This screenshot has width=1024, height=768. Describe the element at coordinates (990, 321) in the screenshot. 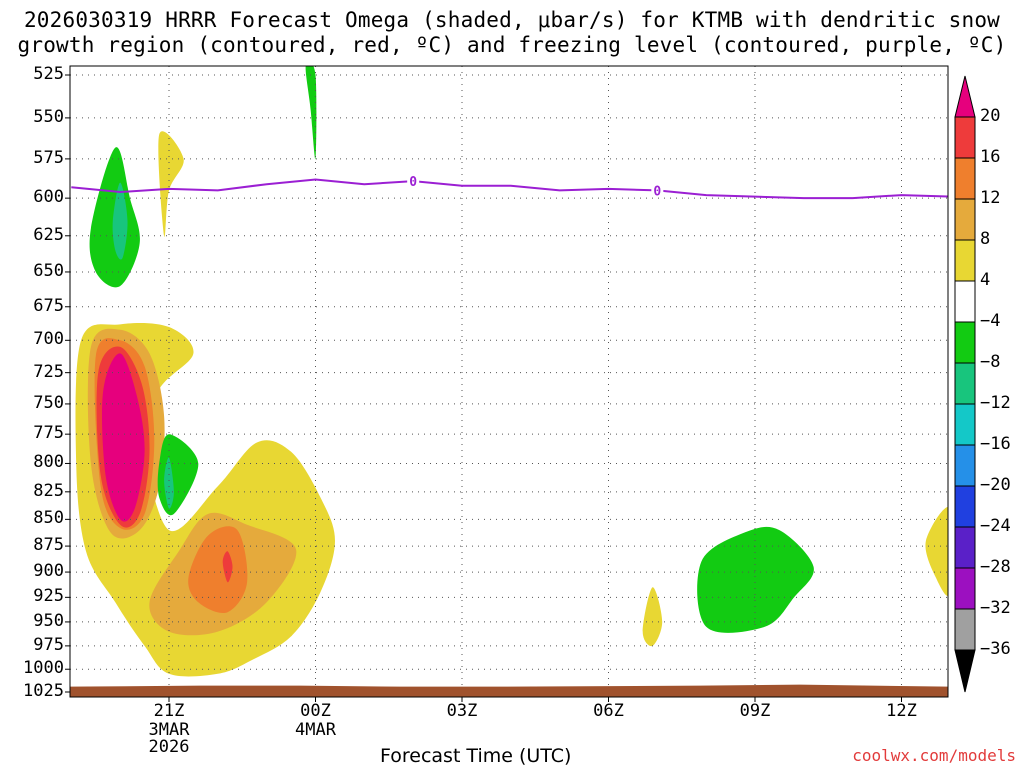

I see `colorbar-label: −4` at that location.